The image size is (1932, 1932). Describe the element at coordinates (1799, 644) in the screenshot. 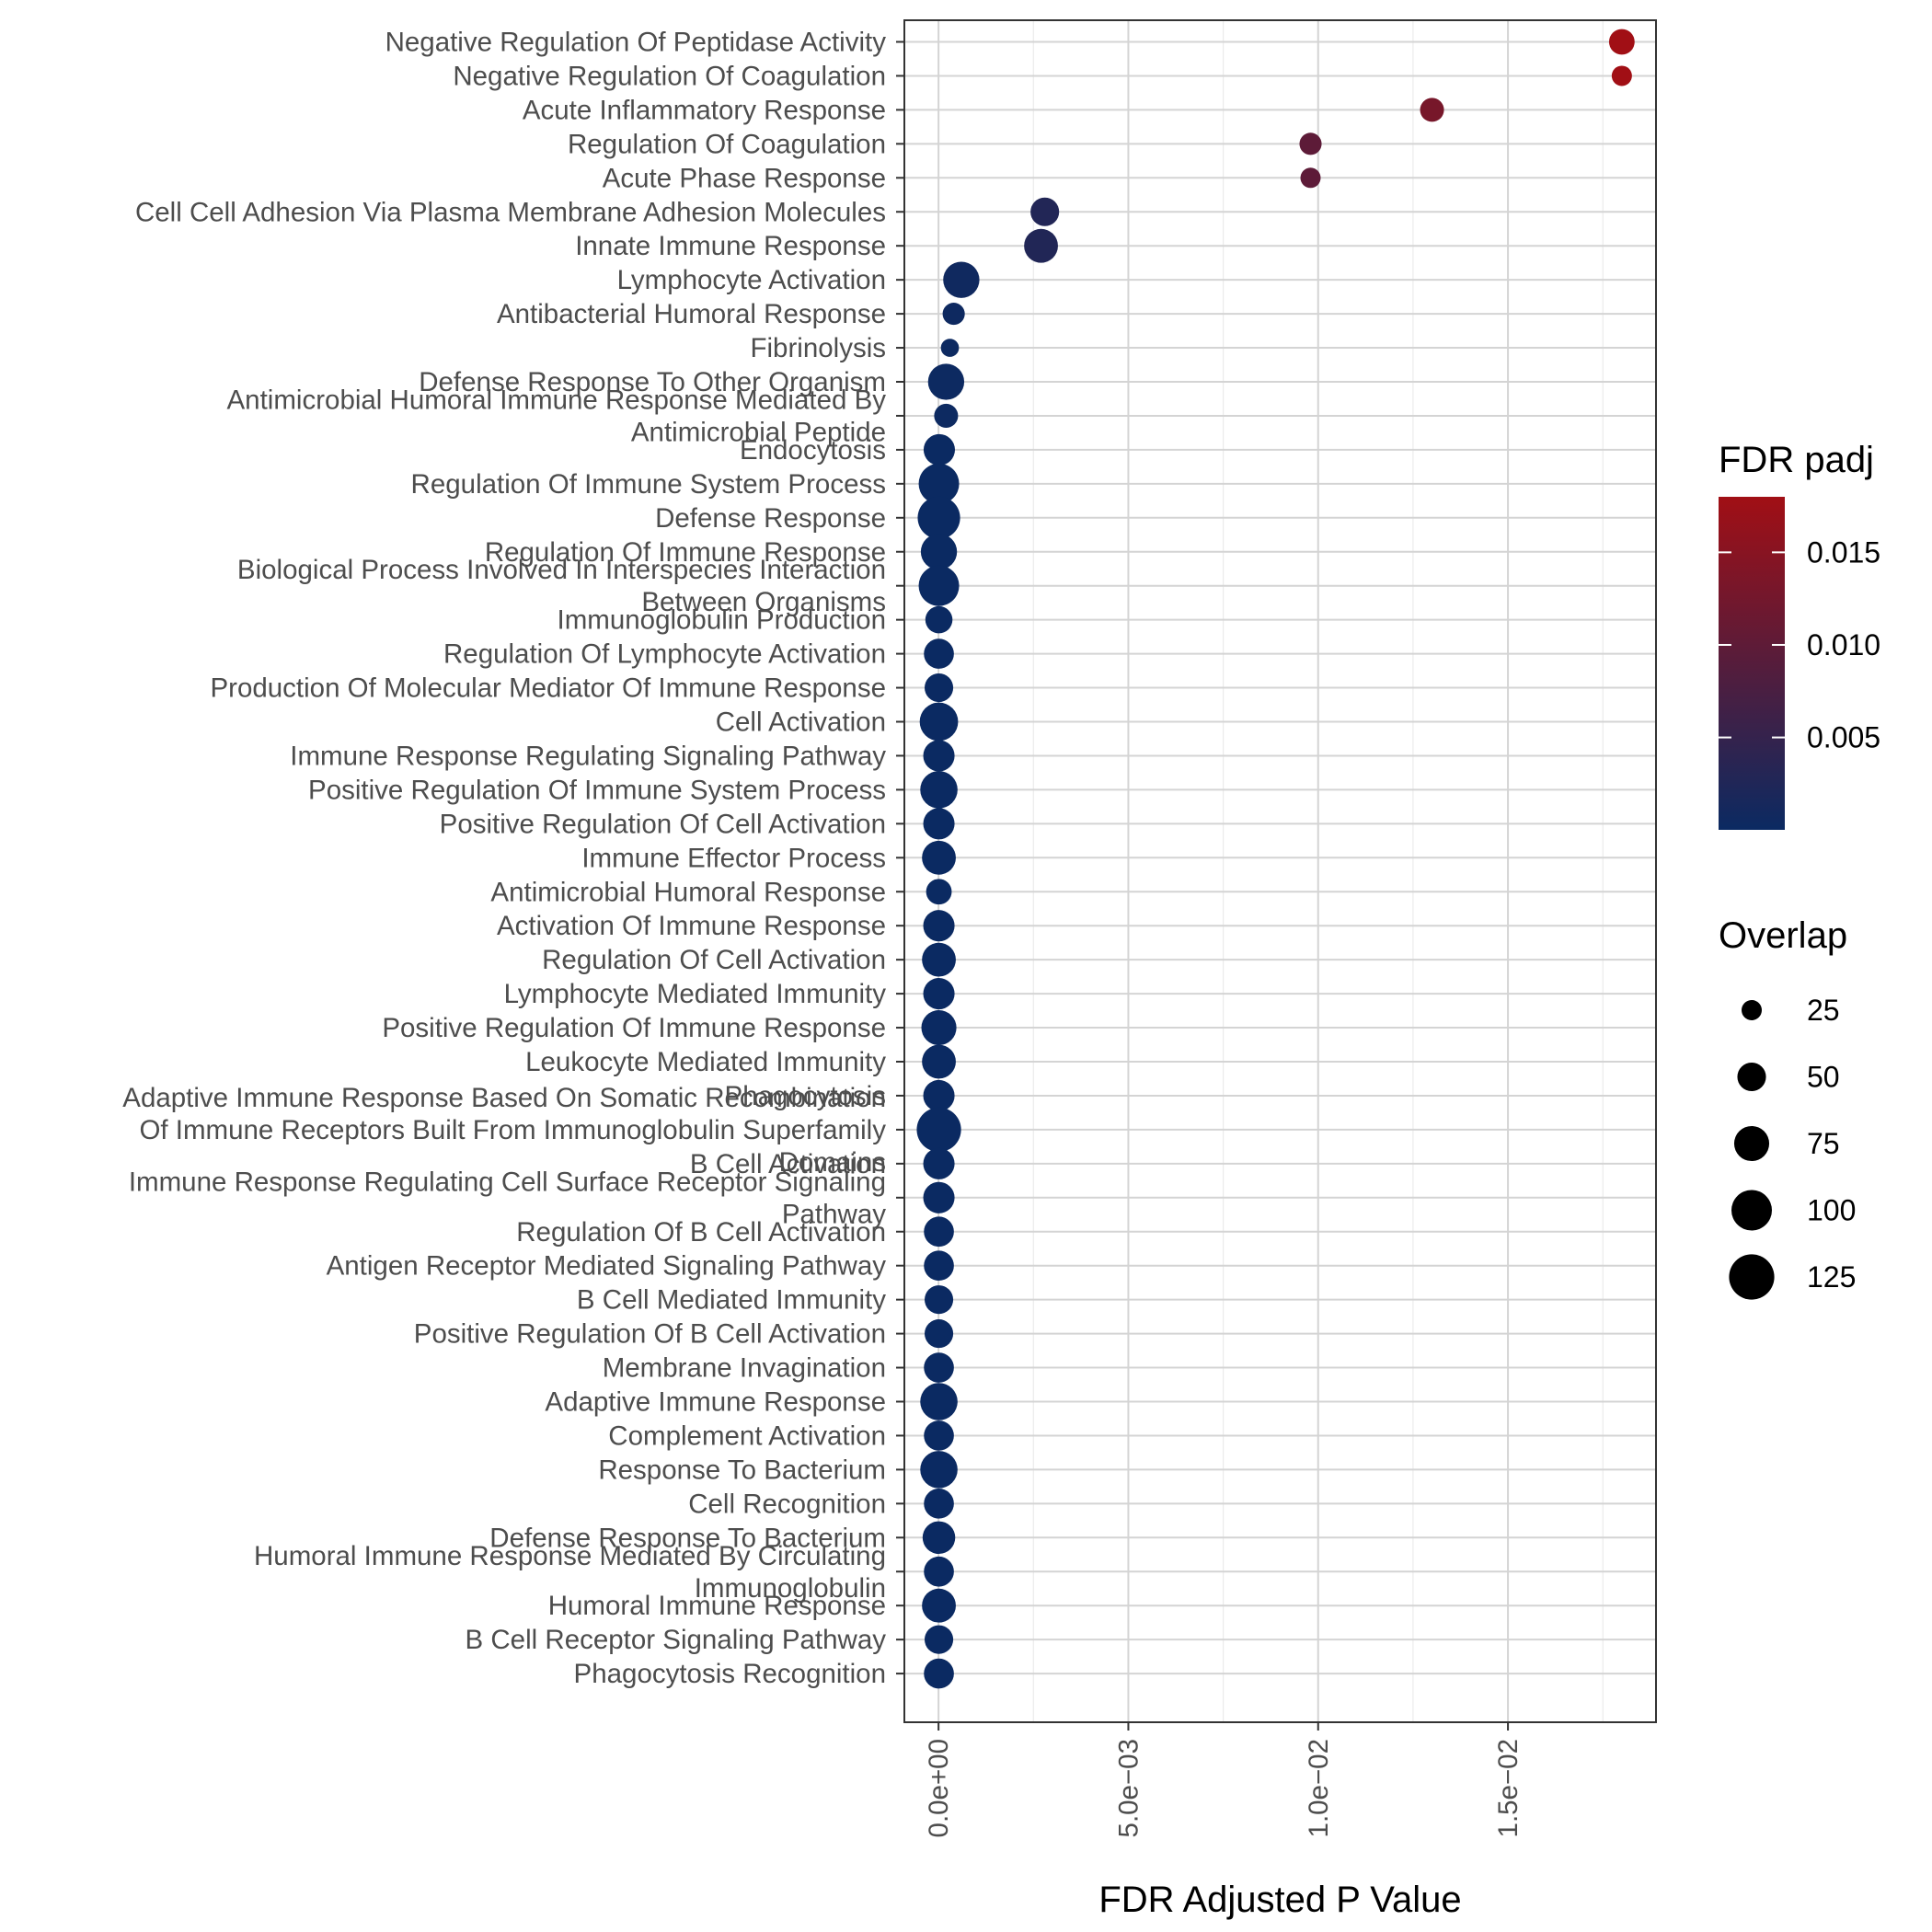

I see `color-bar-ticks: 0.005 0.010 0.015` at that location.